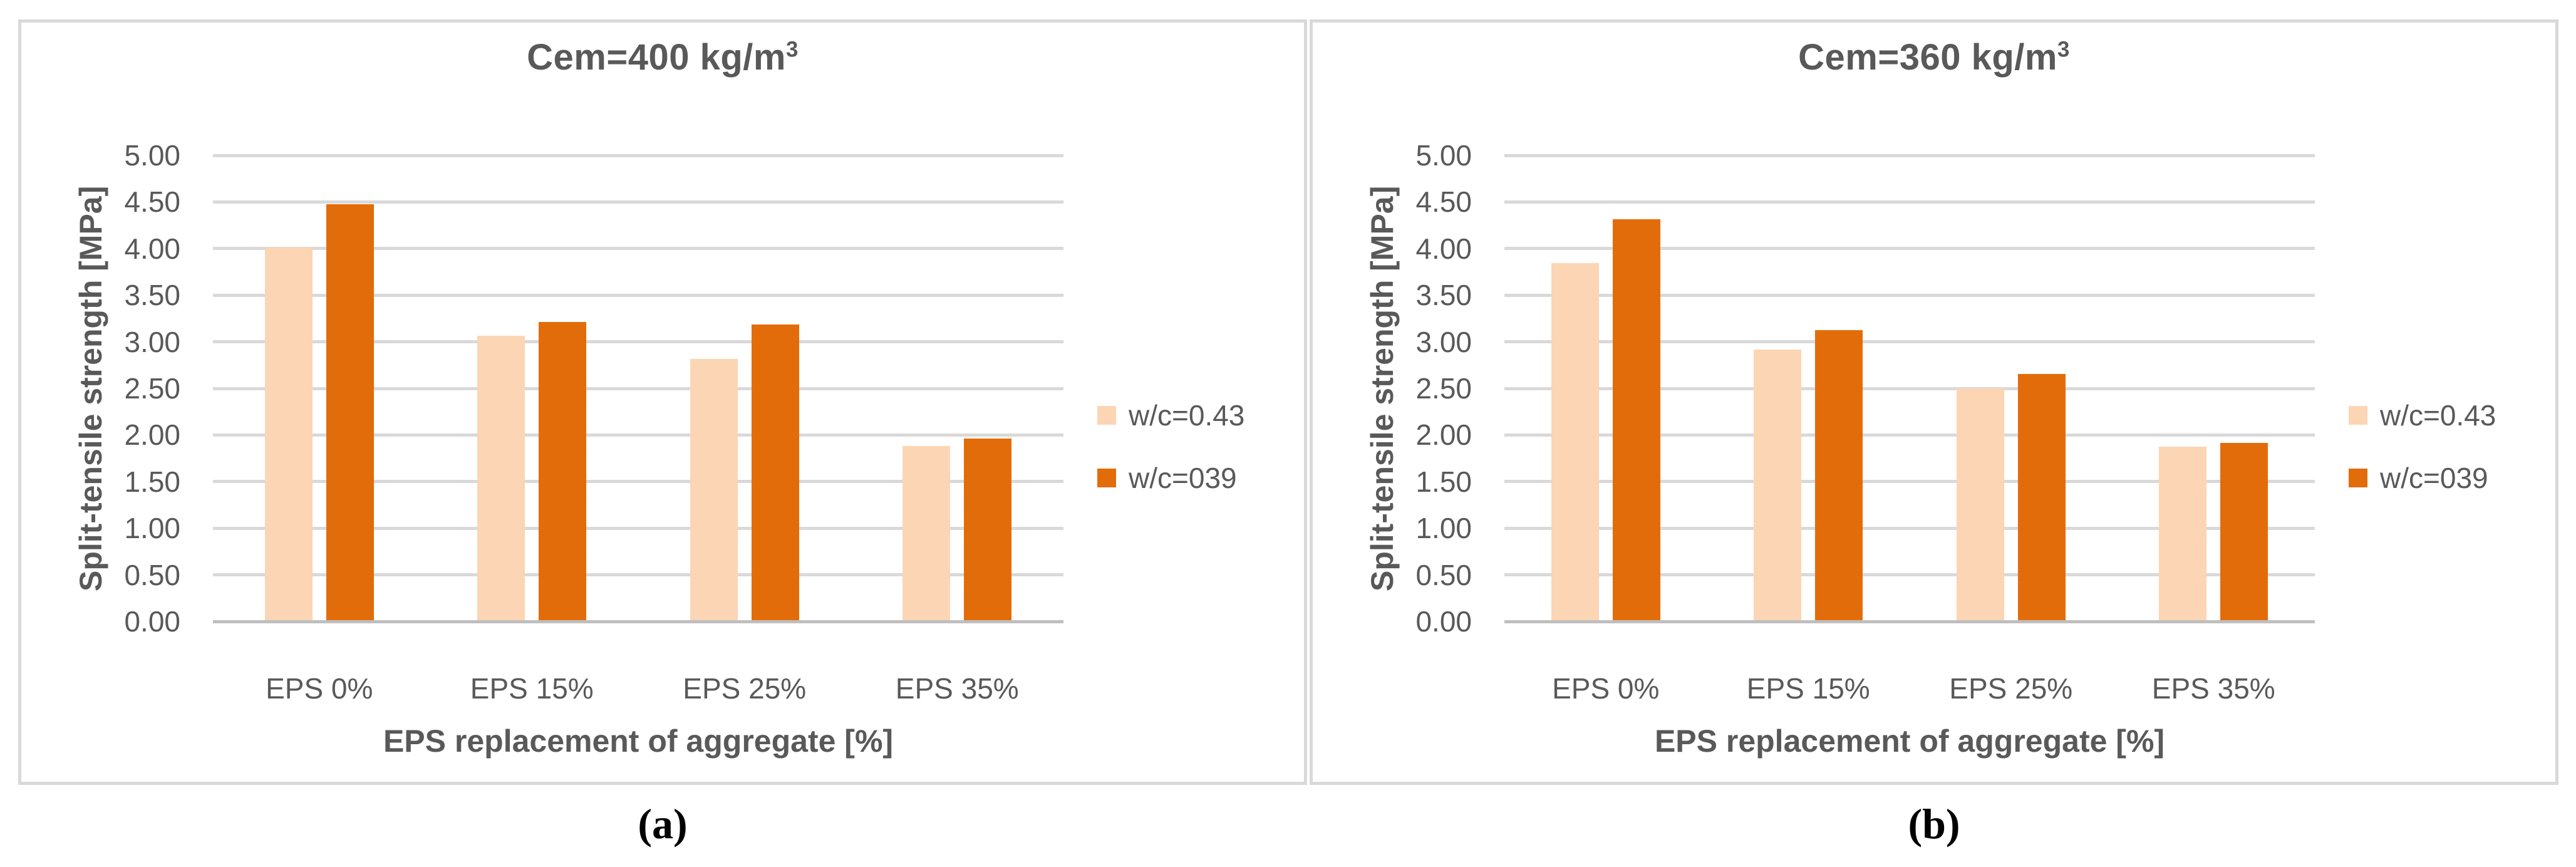 The width and height of the screenshot is (2576, 867). I want to click on chart-title-text: Cem=400 kg/m, so click(656, 57).